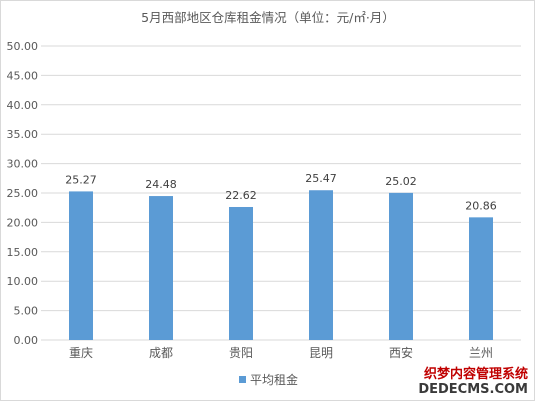 The width and height of the screenshot is (535, 402). I want to click on y-tick-label: 20.00, so click(23, 222).